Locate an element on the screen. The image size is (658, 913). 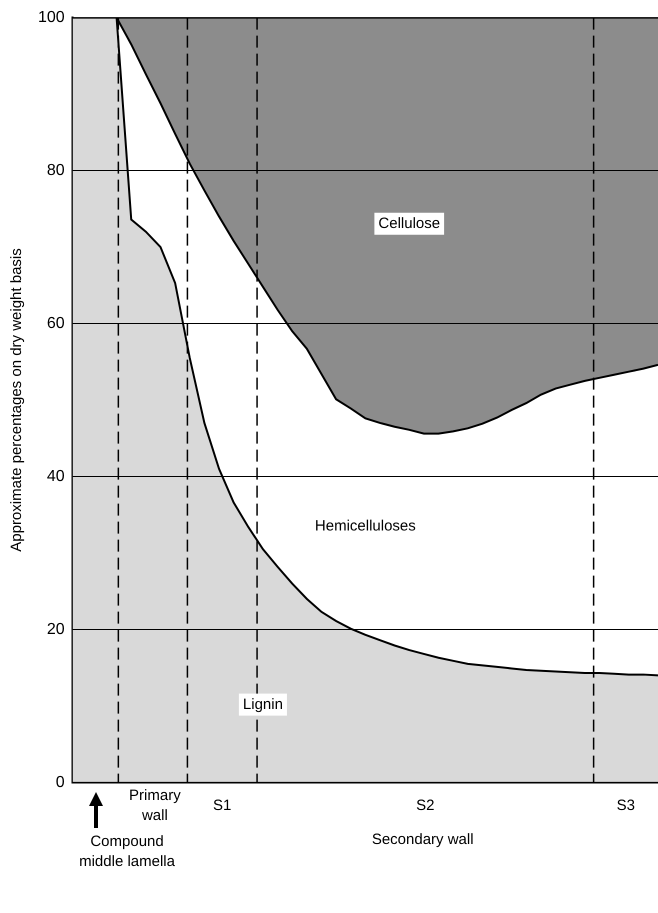
text: Secondary wall is located at coordinates (422, 840).